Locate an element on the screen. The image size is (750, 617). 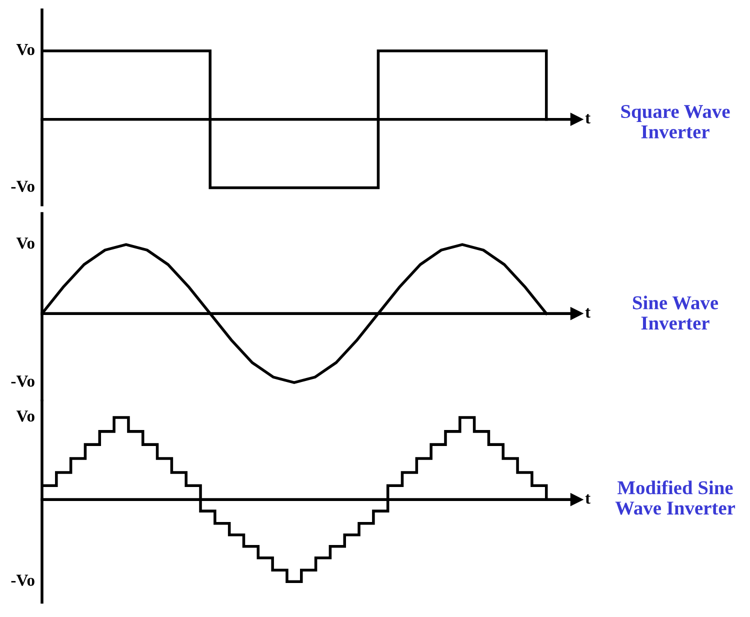
text: Modified Sine Wave Inverter is located at coordinates (675, 497).